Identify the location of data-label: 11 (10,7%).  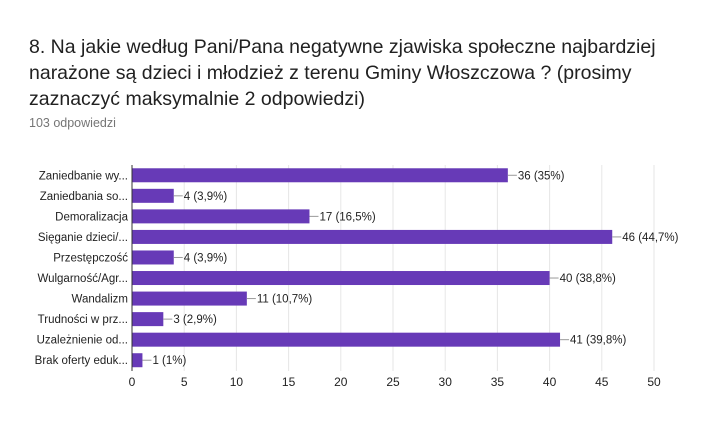
(285, 300).